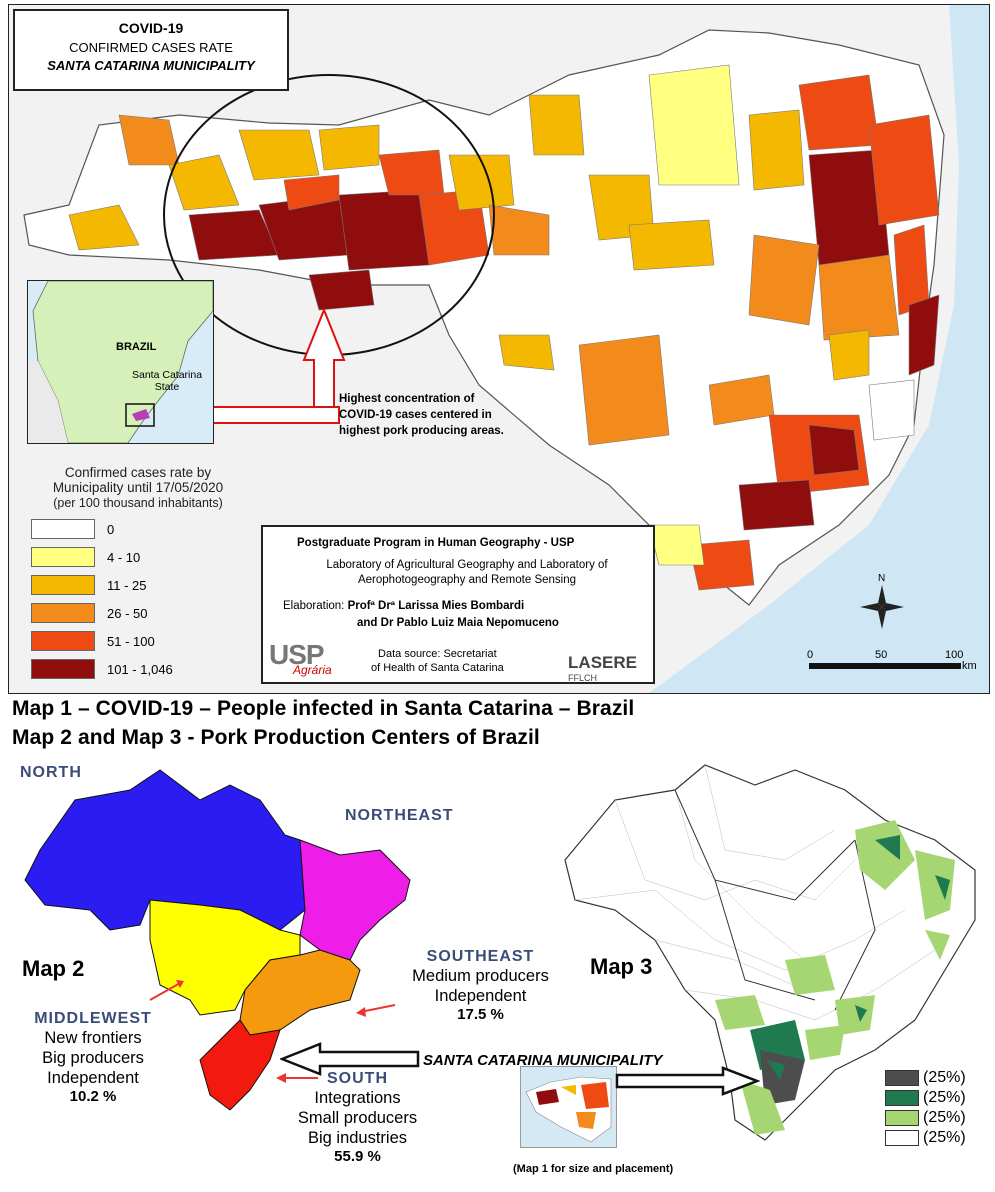 This screenshot has width=995, height=1192. I want to click on thumbnail-note: (Map 1 for size and placement), so click(593, 1169).